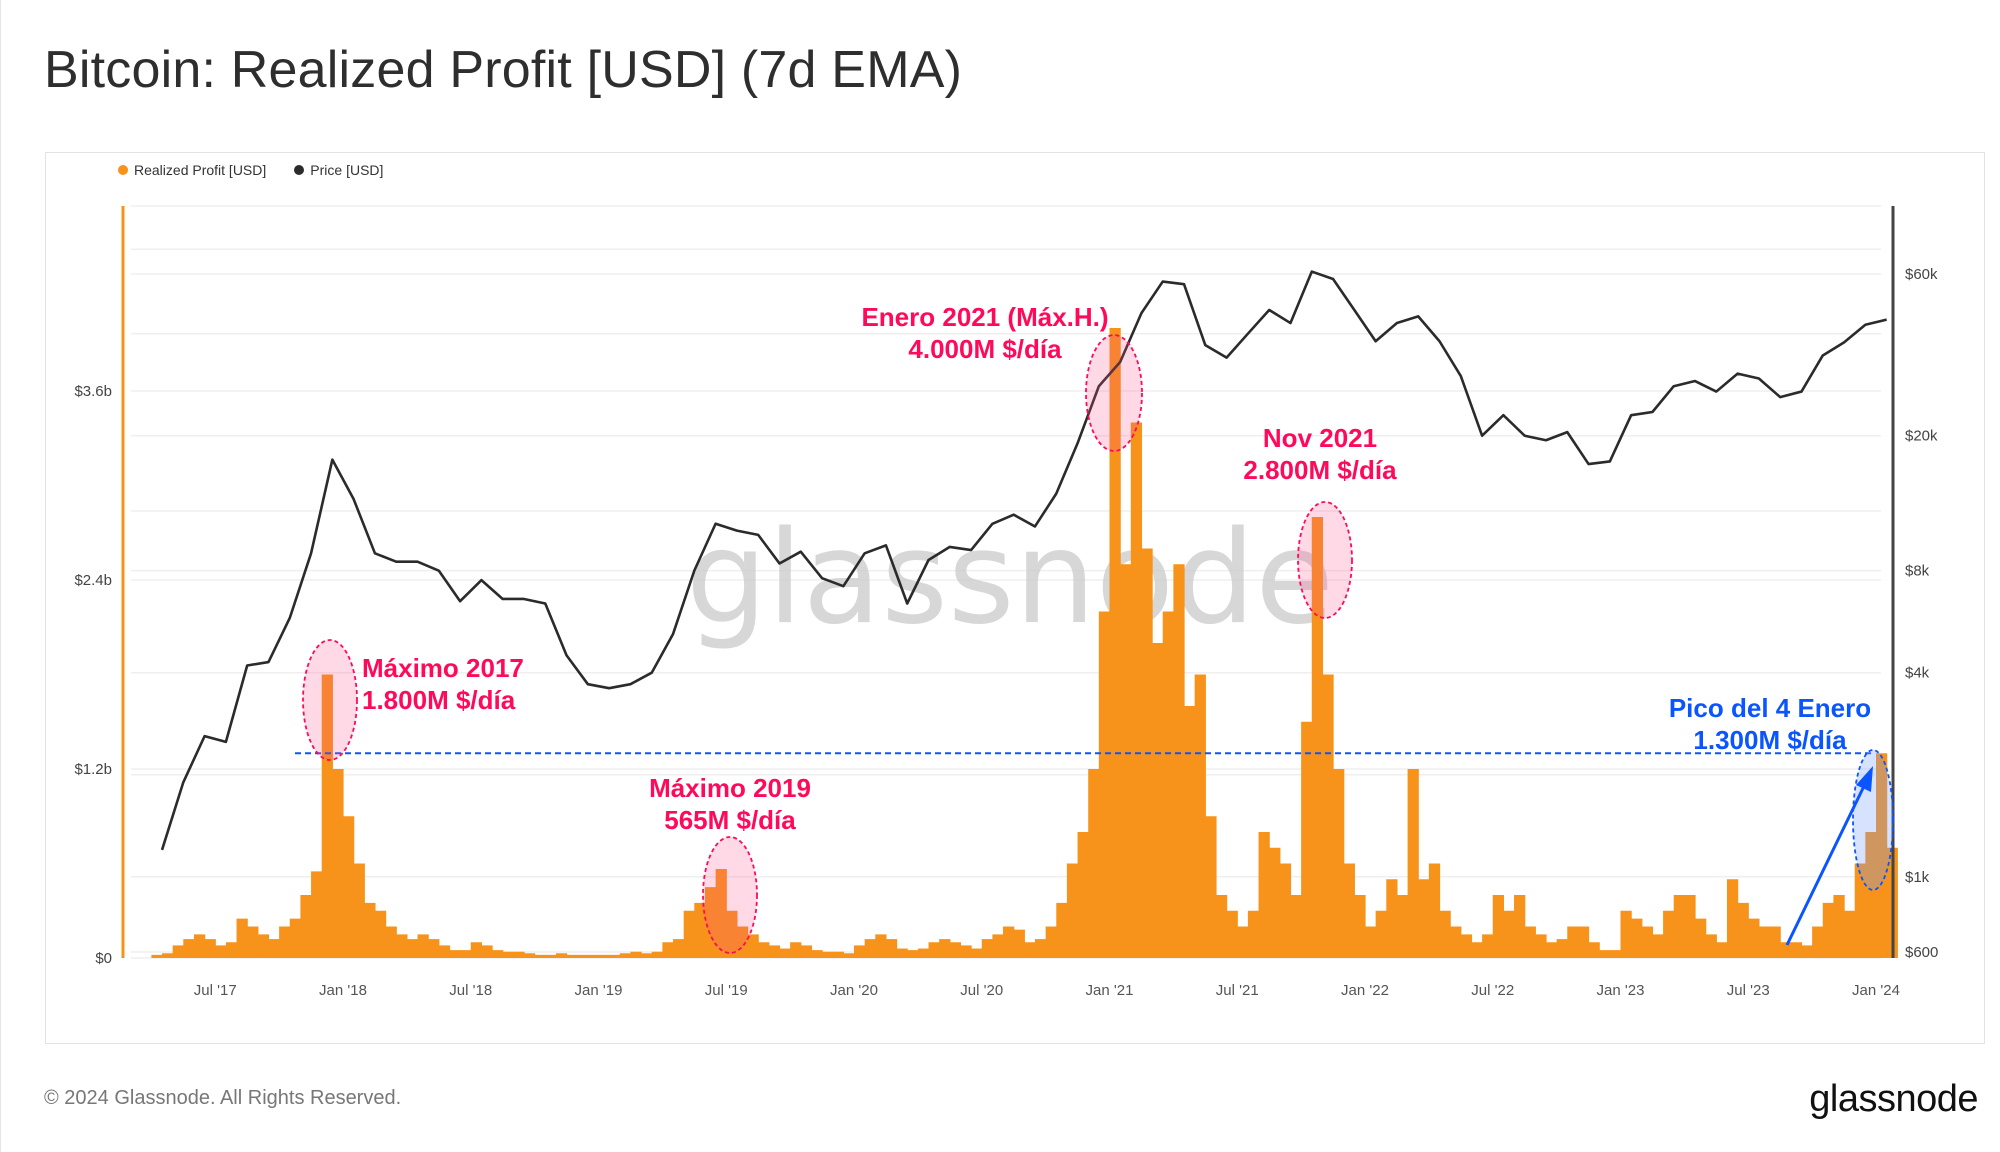  Describe the element at coordinates (93, 769) in the screenshot. I see `y-left-tick-label: $1.2b` at that location.